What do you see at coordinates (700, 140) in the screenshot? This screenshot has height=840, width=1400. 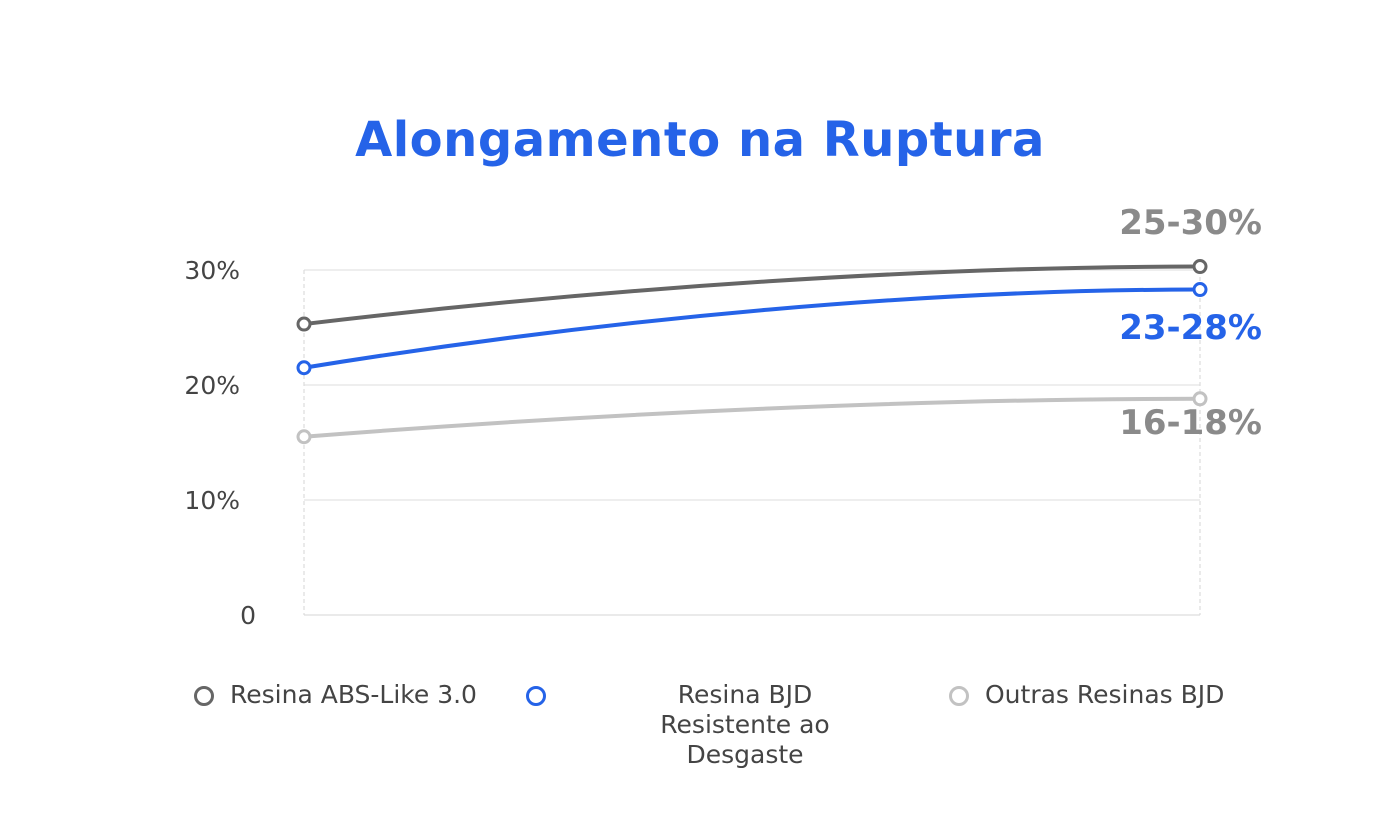 I see `chart-title: Alongamento na Ruptura` at bounding box center [700, 140].